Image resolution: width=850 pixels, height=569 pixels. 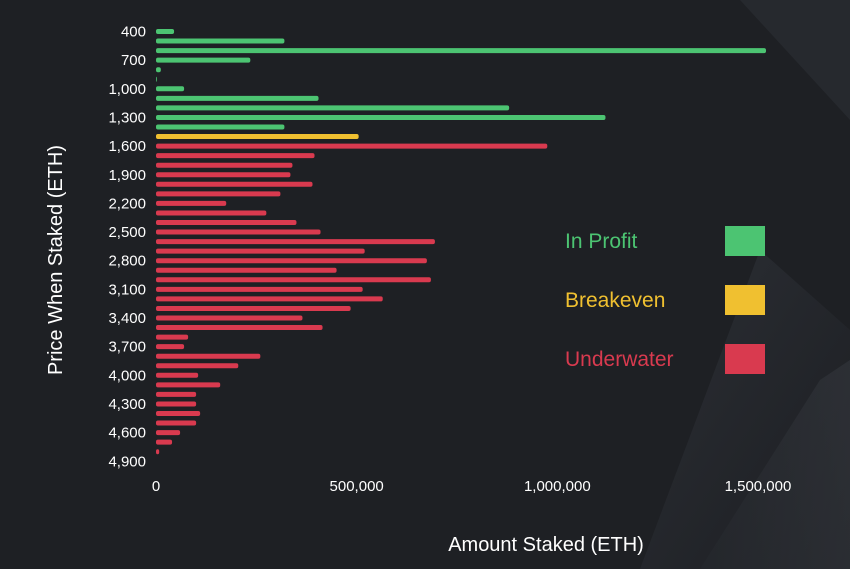 What do you see at coordinates (472, 486) in the screenshot?
I see `x-axis-ticks: 0 500,000 1,000,000 1,500,000` at bounding box center [472, 486].